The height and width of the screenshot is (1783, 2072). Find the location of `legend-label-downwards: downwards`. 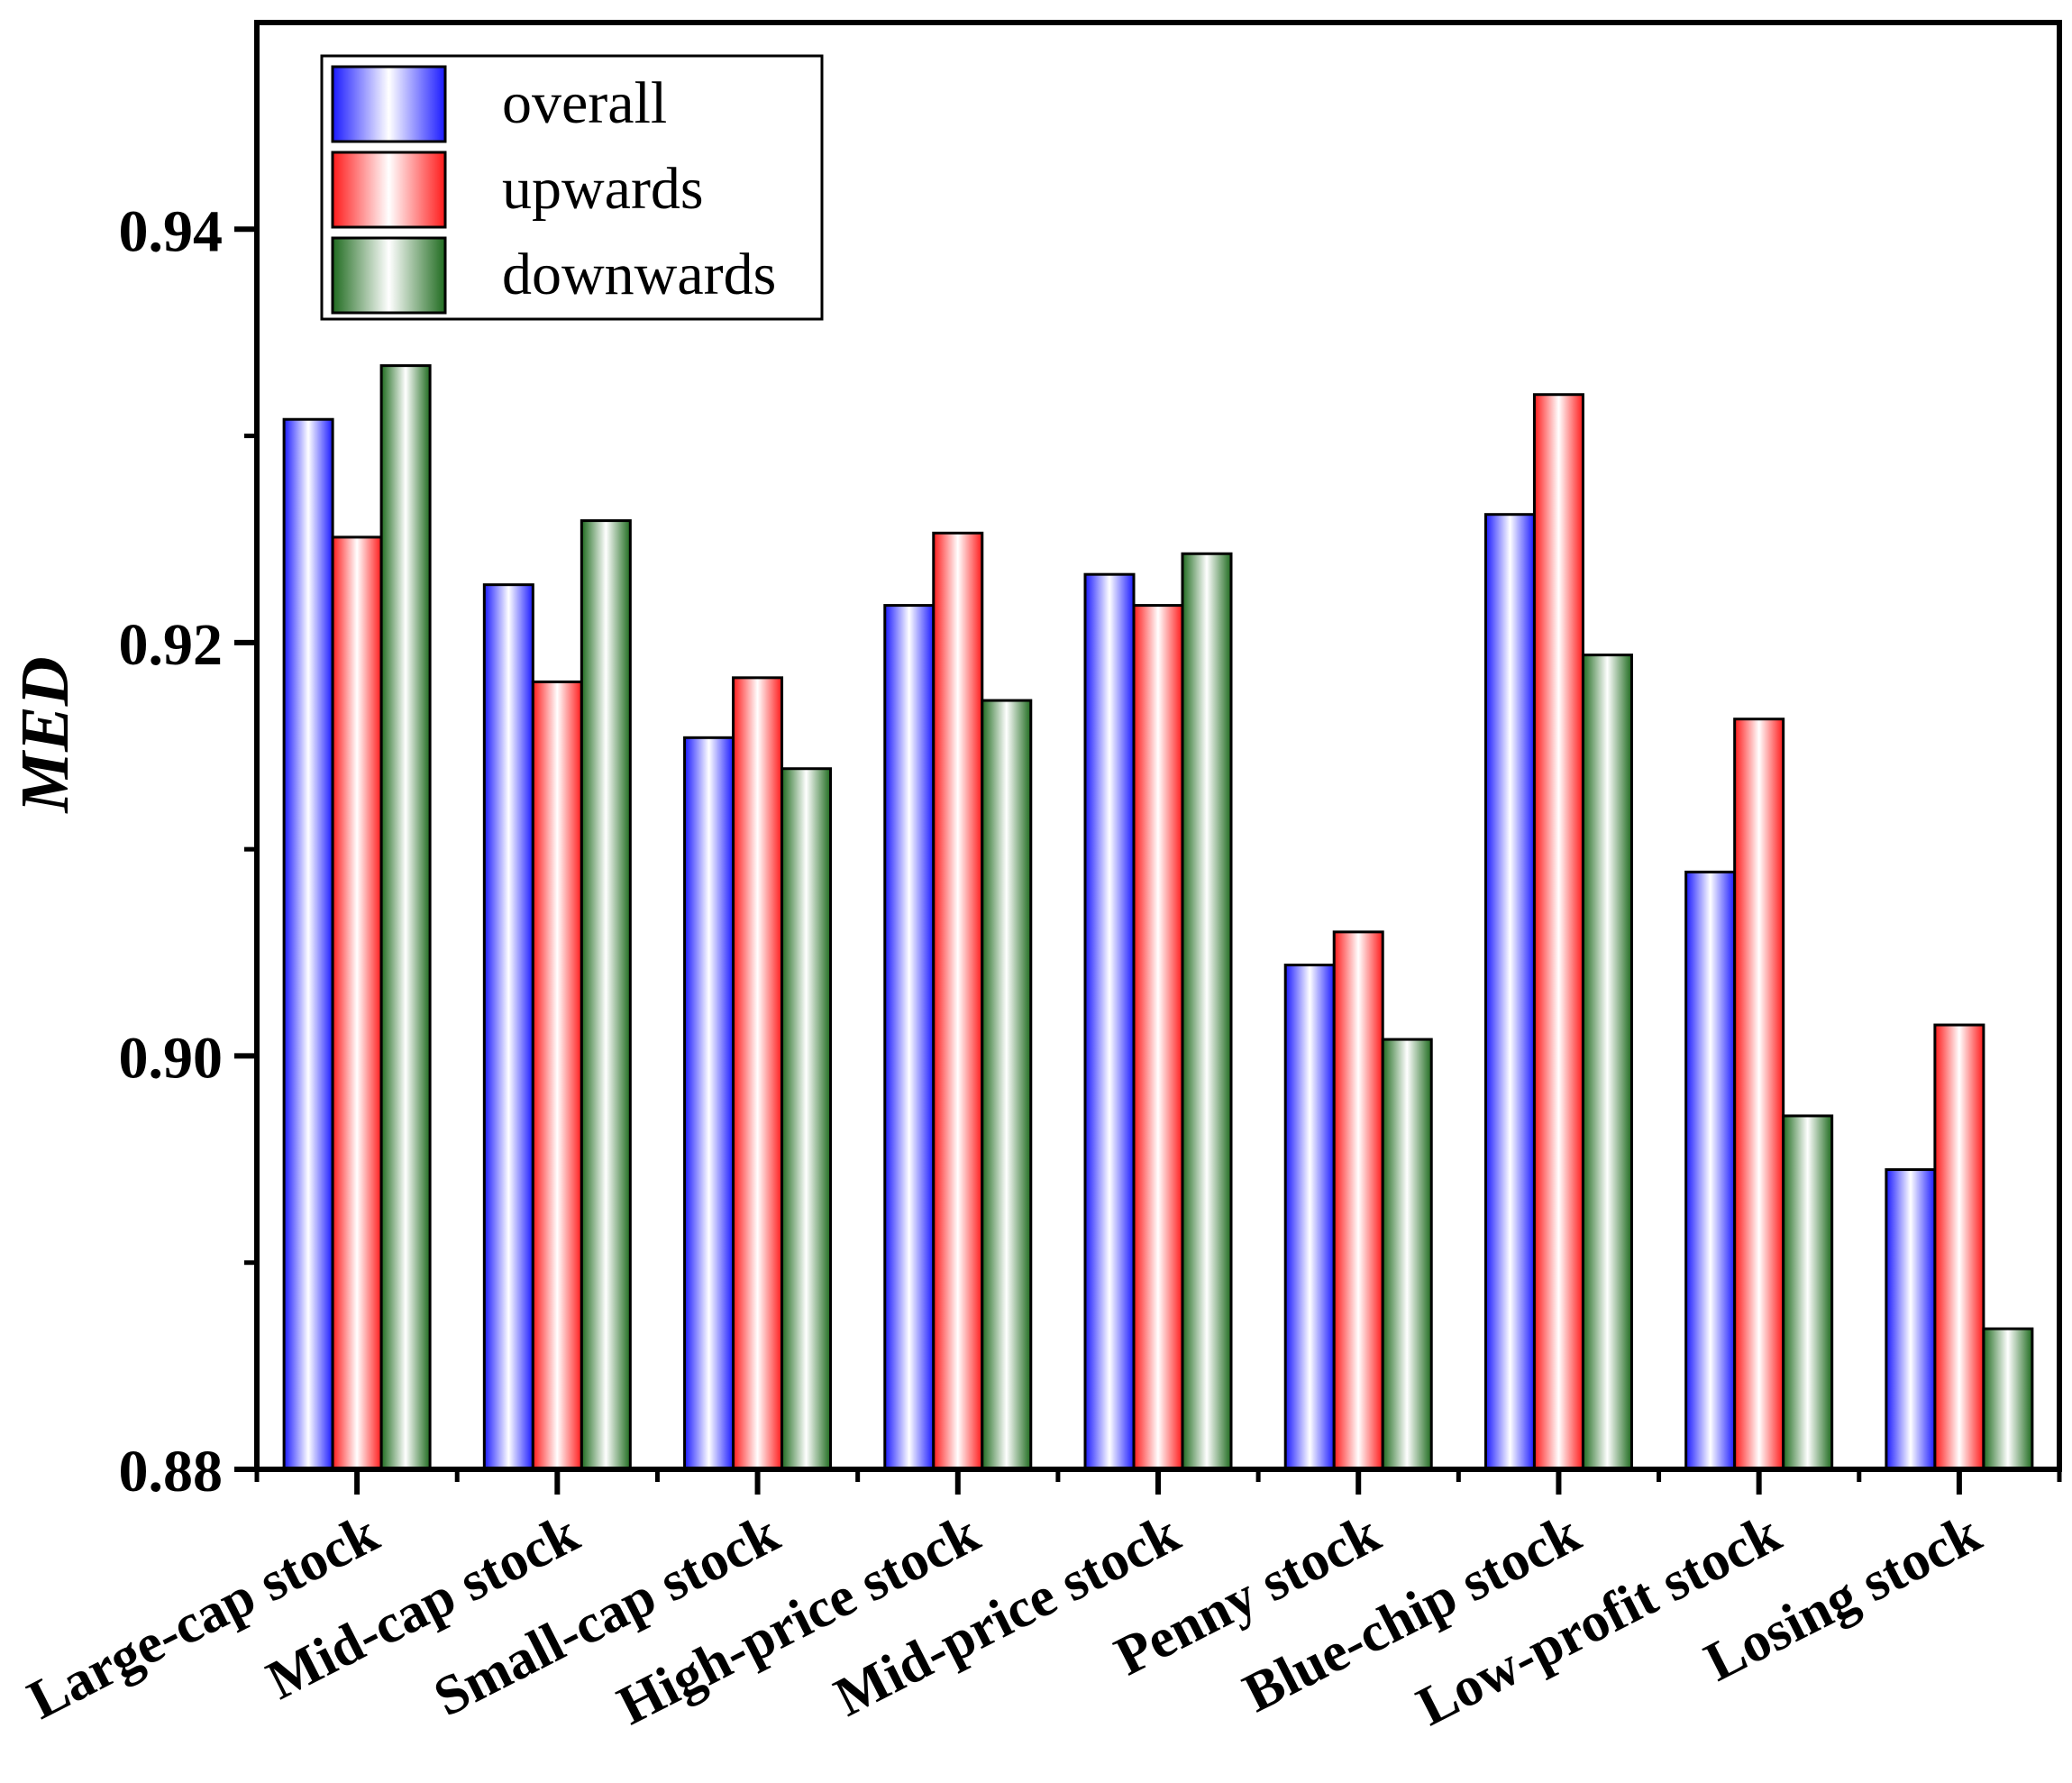

legend-label-downwards: downwards is located at coordinates (639, 274).